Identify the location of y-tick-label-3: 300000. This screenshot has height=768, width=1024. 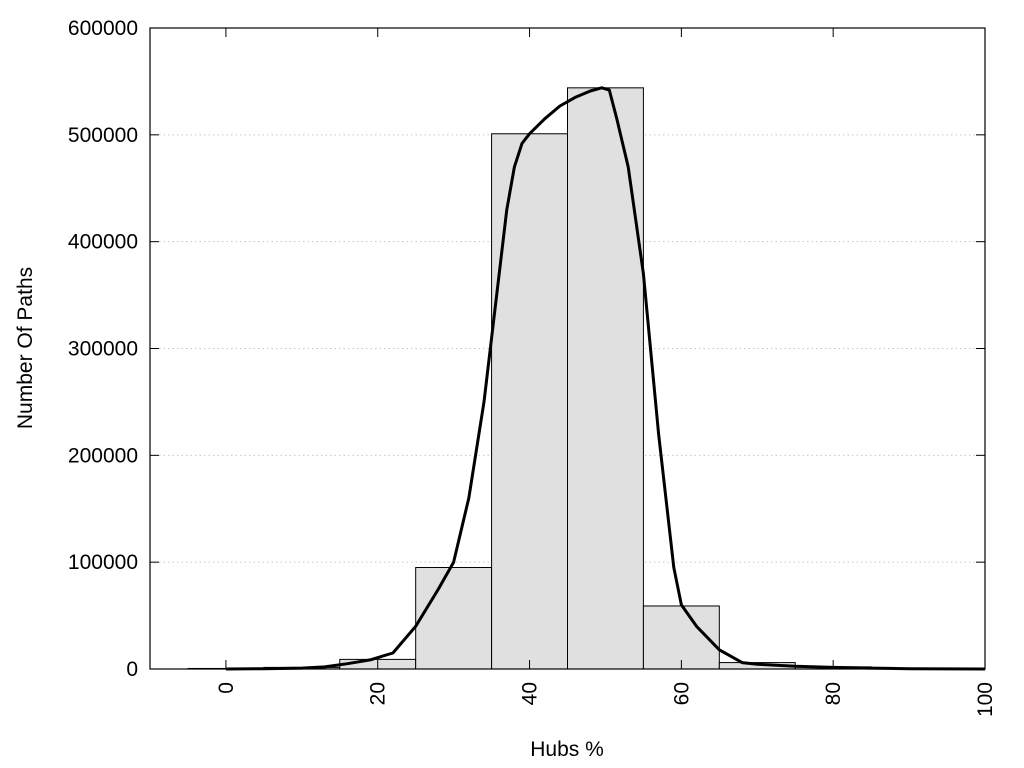
(103, 349).